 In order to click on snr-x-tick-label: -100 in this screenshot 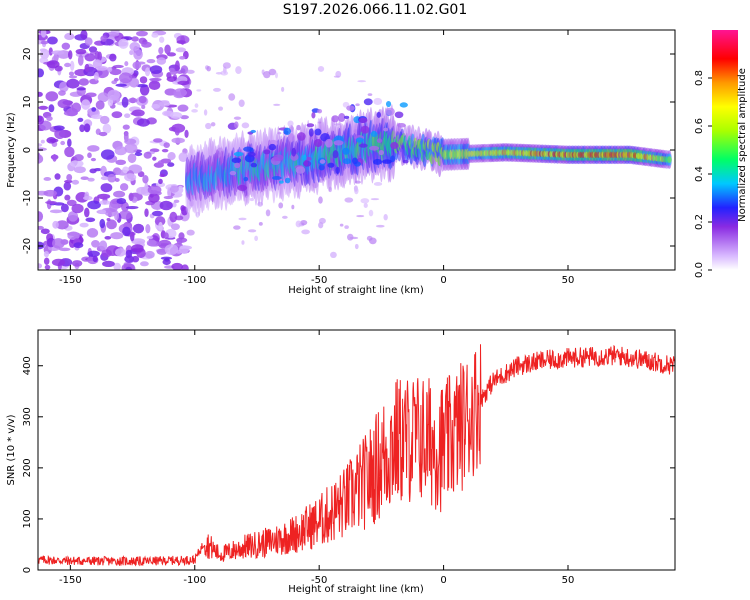, I will do `click(194, 580)`.